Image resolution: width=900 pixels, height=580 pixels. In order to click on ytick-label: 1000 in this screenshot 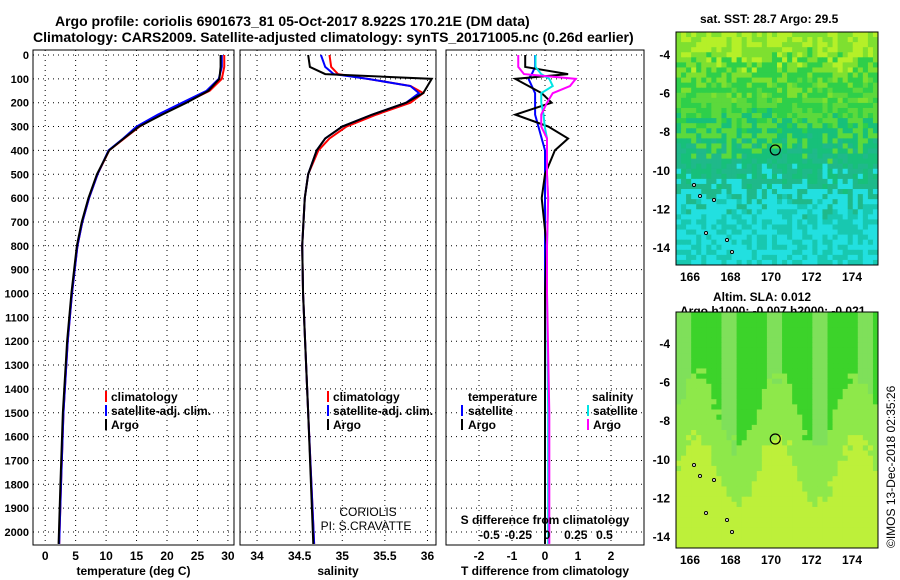, I will do `click(17, 295)`.